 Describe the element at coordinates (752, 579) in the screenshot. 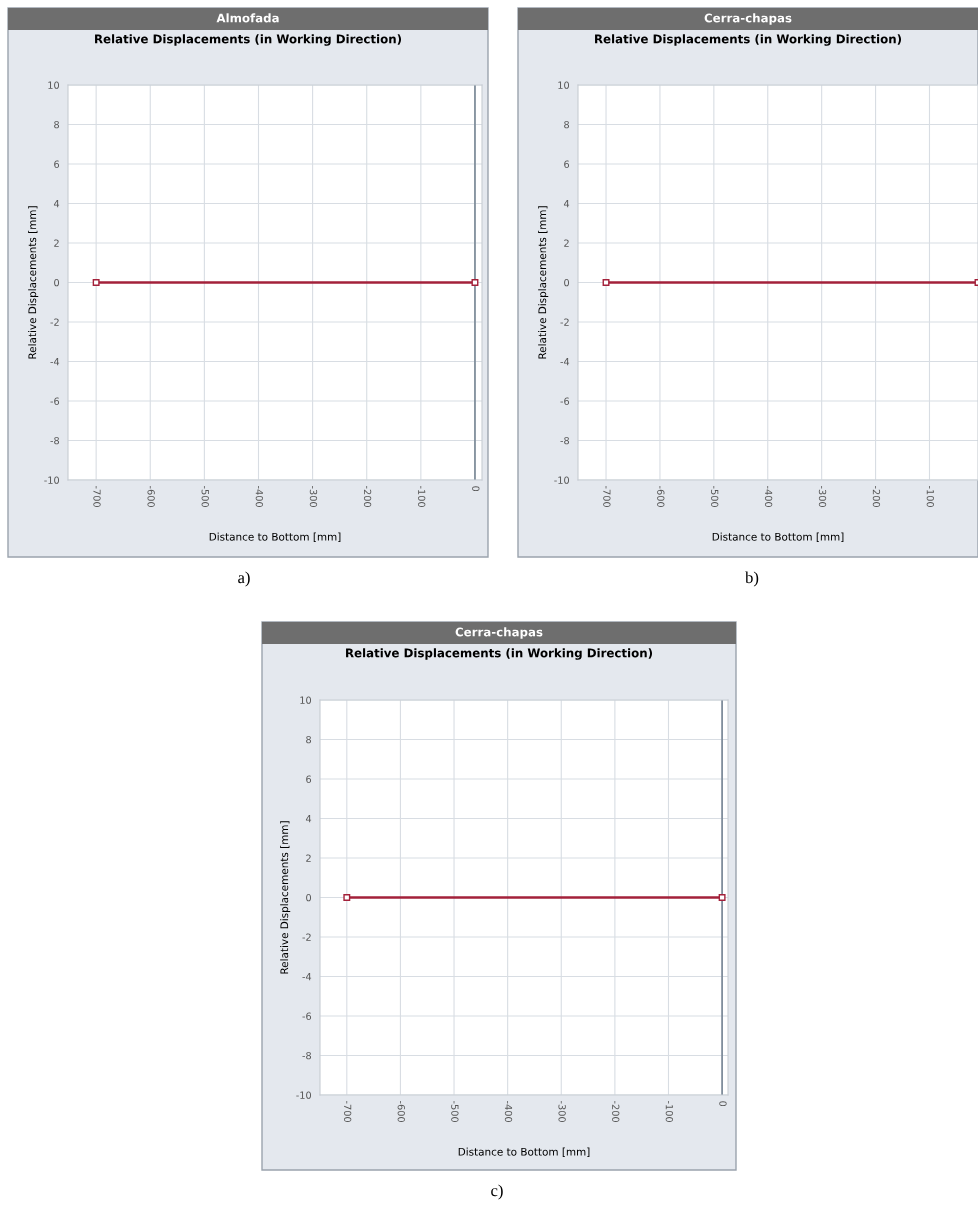

I see `text: b)` at that location.